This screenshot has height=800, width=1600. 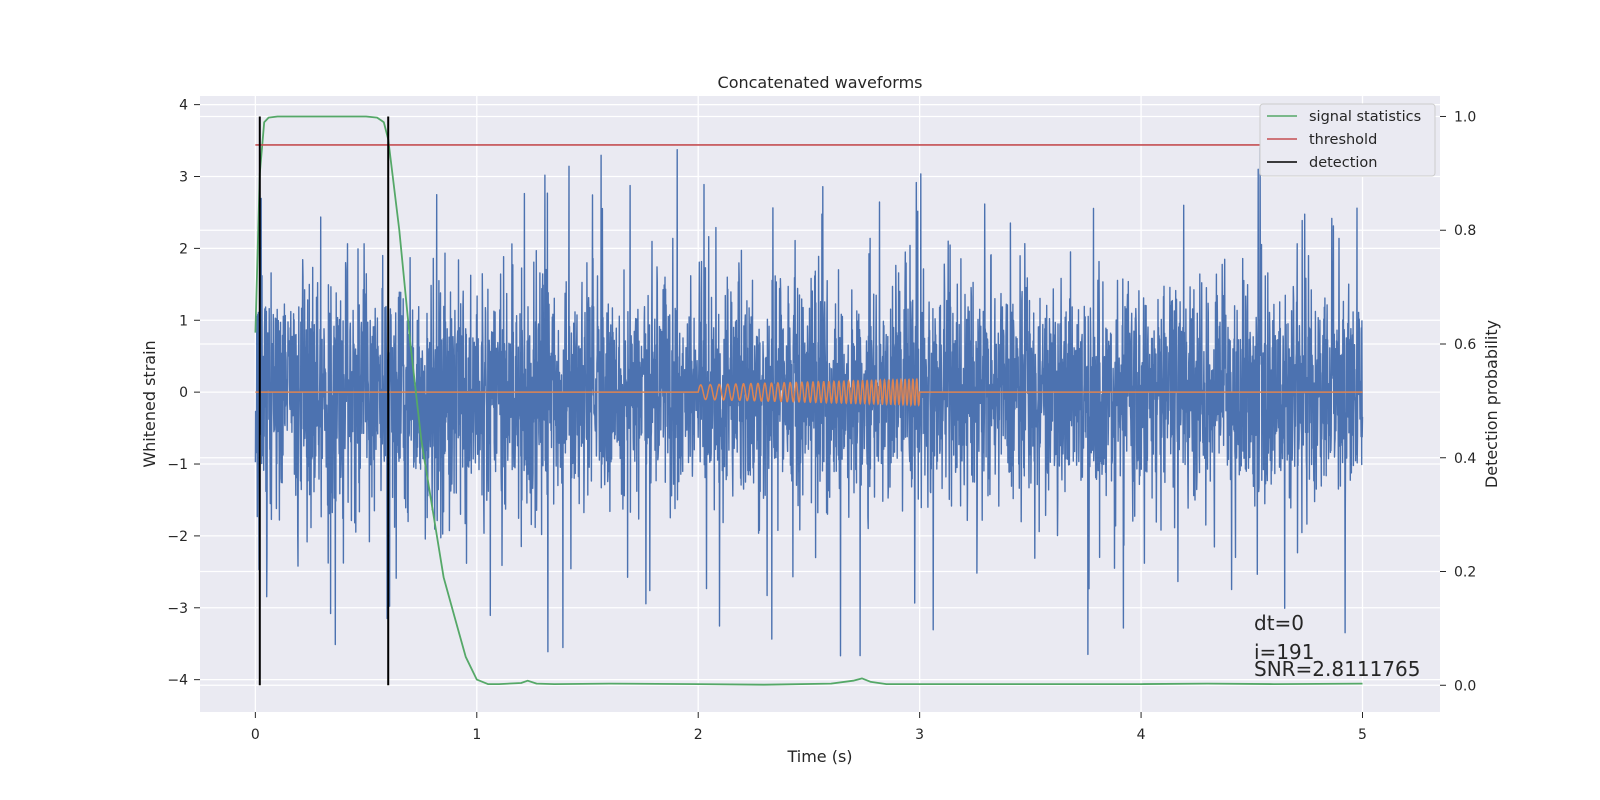 I want to click on y-axis-label: Whitened strain, so click(x=149, y=403).